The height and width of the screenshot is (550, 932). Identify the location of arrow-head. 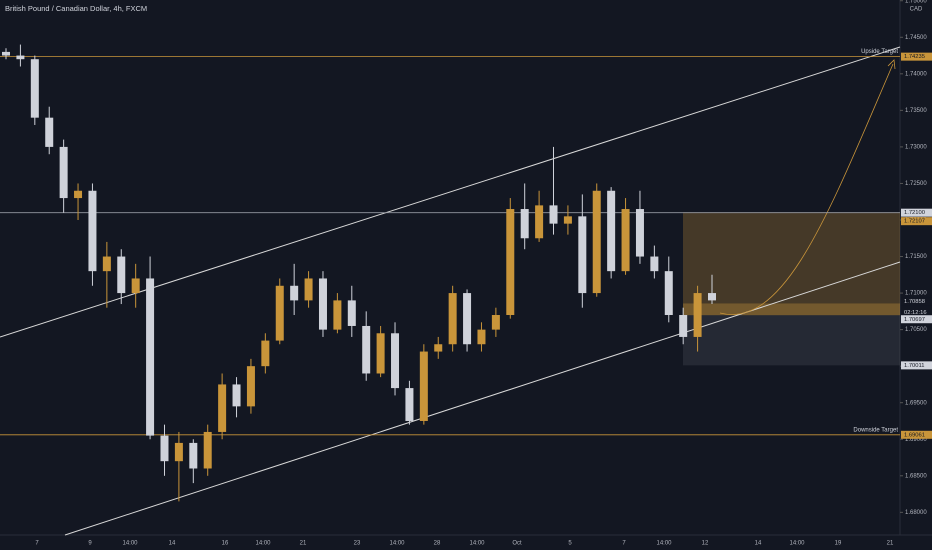
(891, 64).